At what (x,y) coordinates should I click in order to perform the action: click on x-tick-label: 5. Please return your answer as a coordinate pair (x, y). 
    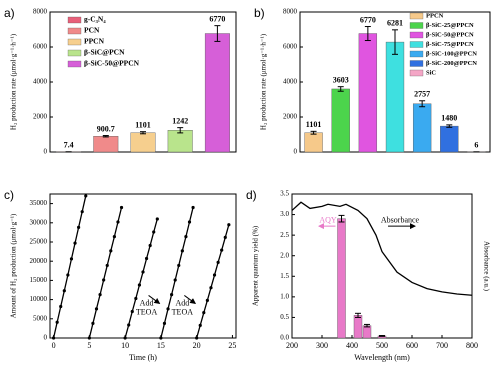
    Looking at the image, I should click on (89, 345).